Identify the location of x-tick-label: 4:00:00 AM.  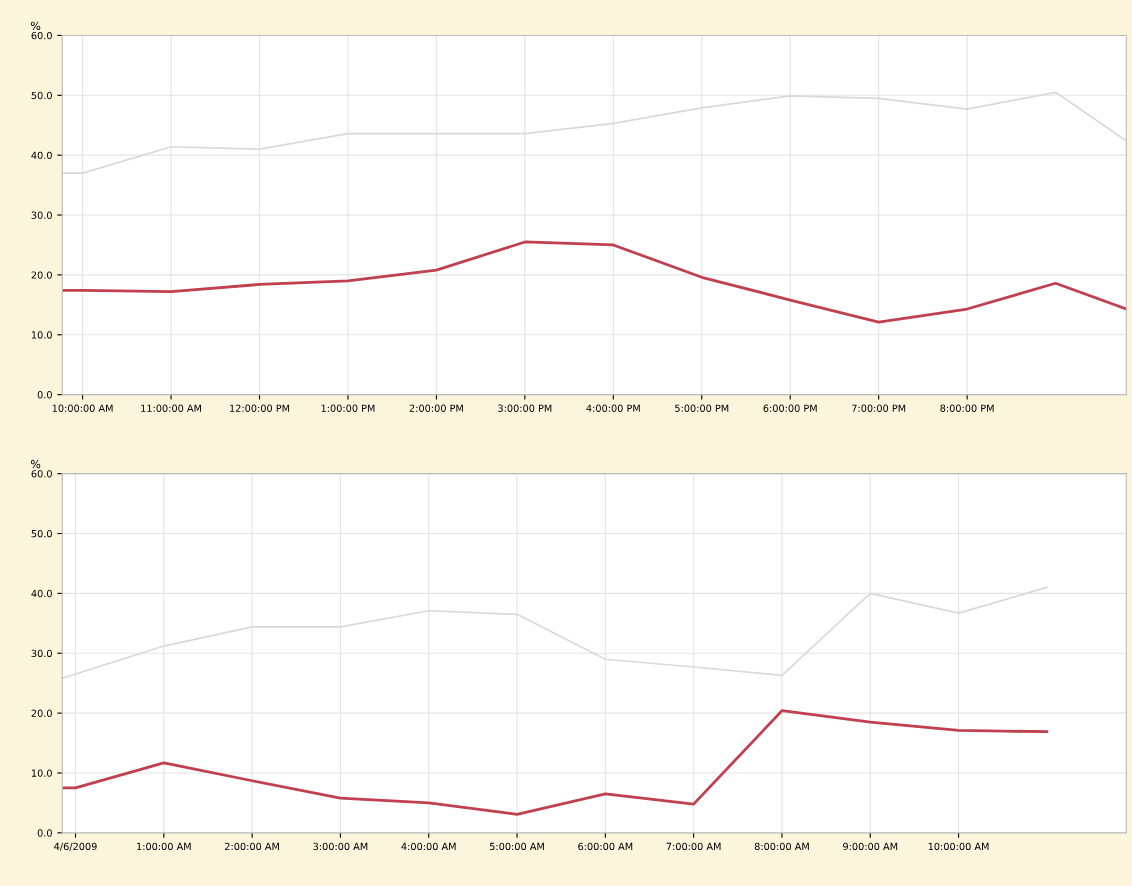
(428, 846).